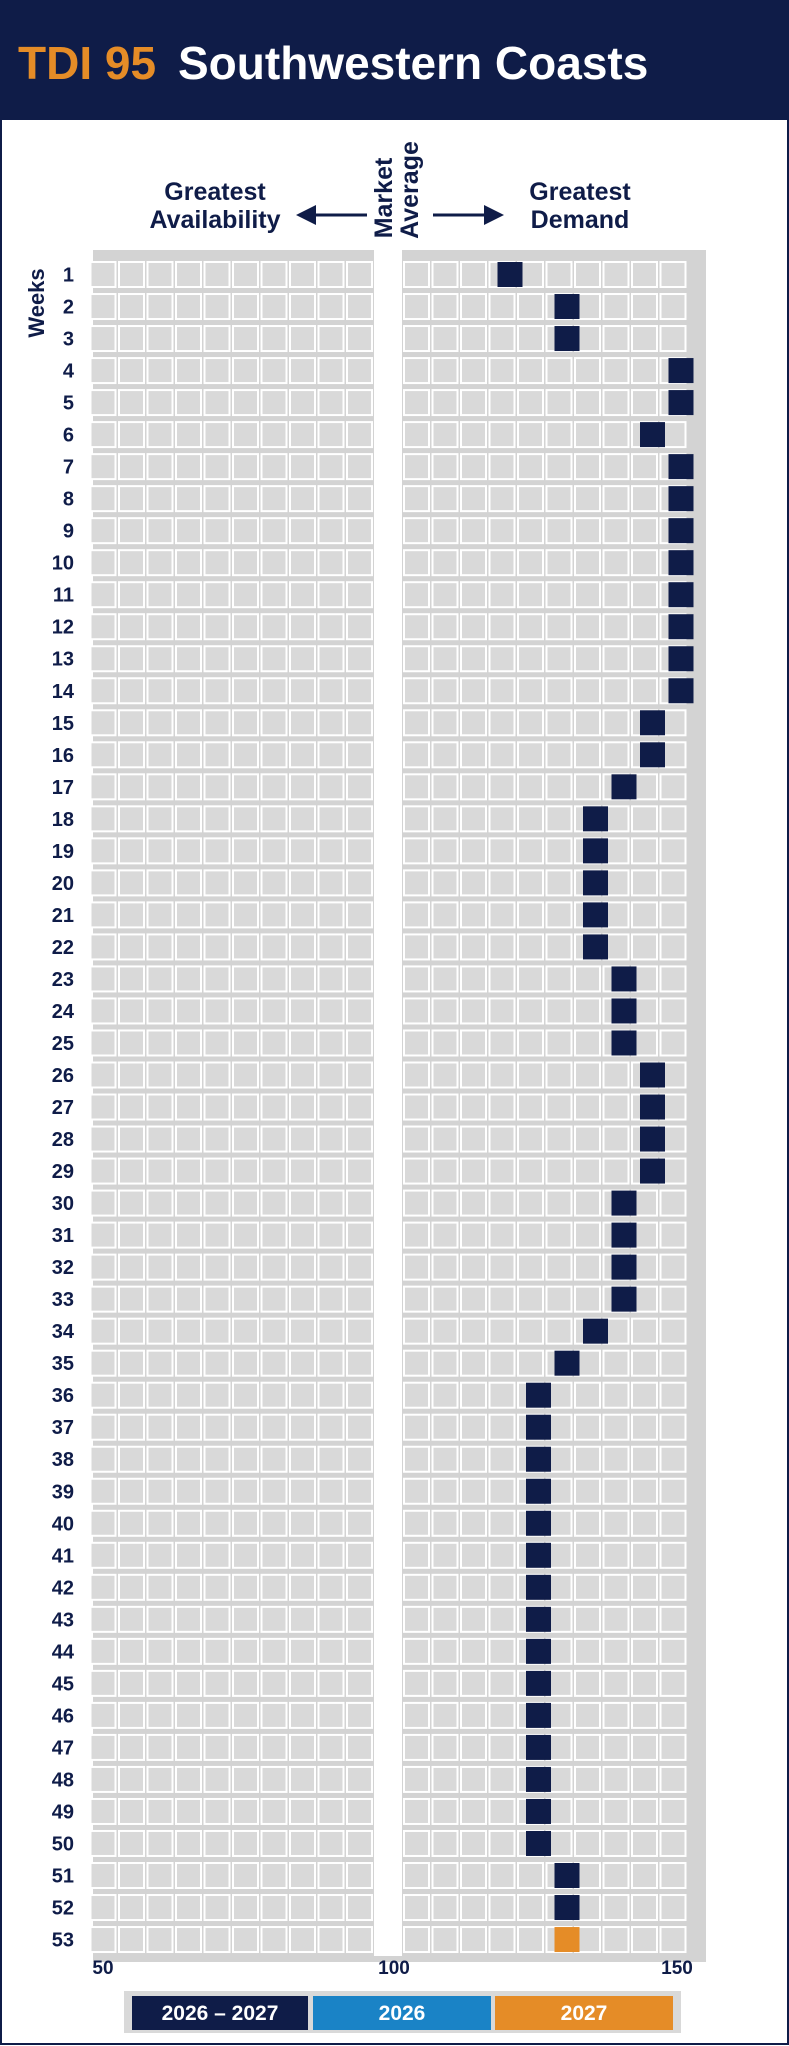  What do you see at coordinates (63, 1396) in the screenshot?
I see `week-label: 36` at bounding box center [63, 1396].